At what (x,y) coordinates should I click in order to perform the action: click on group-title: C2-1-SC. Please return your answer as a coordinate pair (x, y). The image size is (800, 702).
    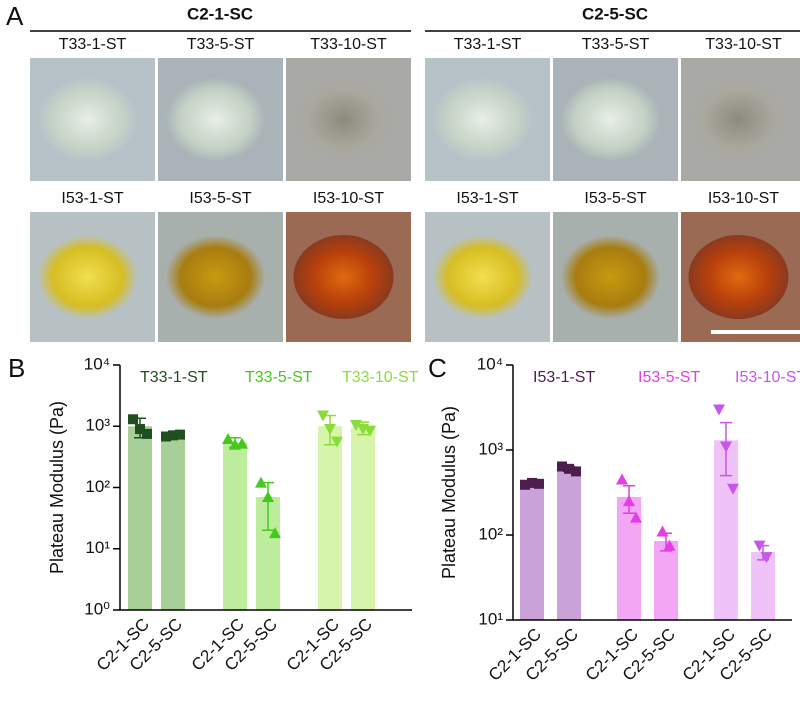
    Looking at the image, I should click on (220, 13).